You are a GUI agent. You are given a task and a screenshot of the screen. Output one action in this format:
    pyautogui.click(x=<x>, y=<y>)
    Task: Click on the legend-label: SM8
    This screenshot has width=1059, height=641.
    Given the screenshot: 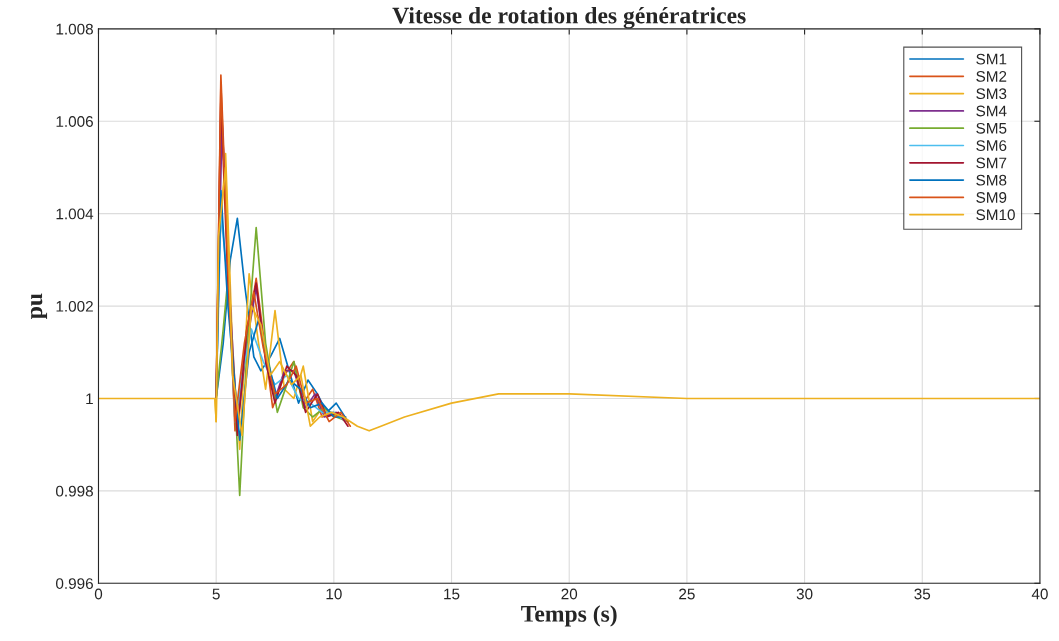 What is the action you would take?
    pyautogui.click(x=991, y=180)
    